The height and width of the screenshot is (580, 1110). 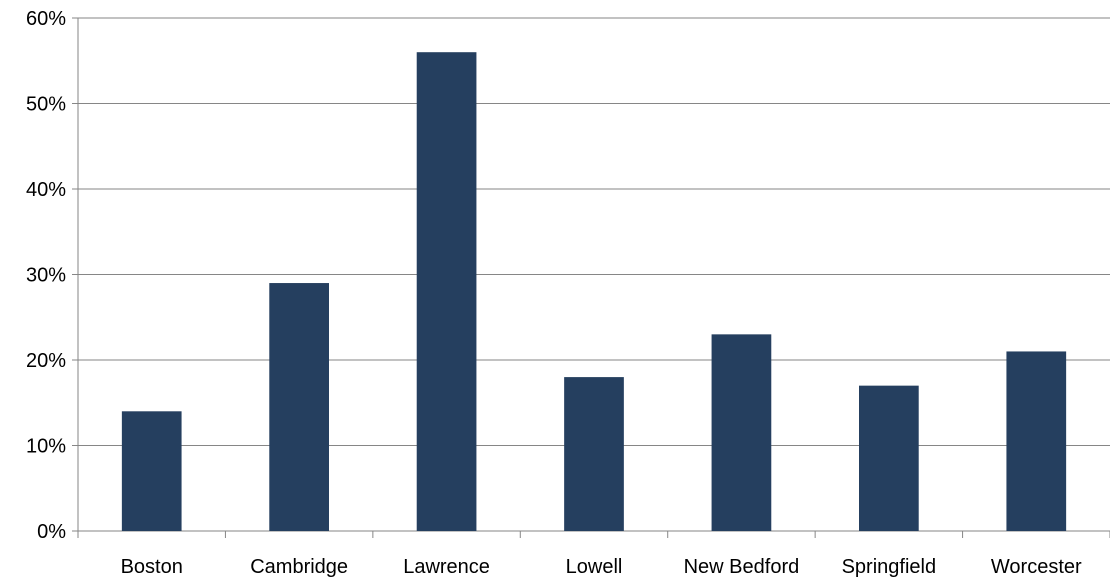 I want to click on x-tick-label: Lawrence, so click(x=446, y=567).